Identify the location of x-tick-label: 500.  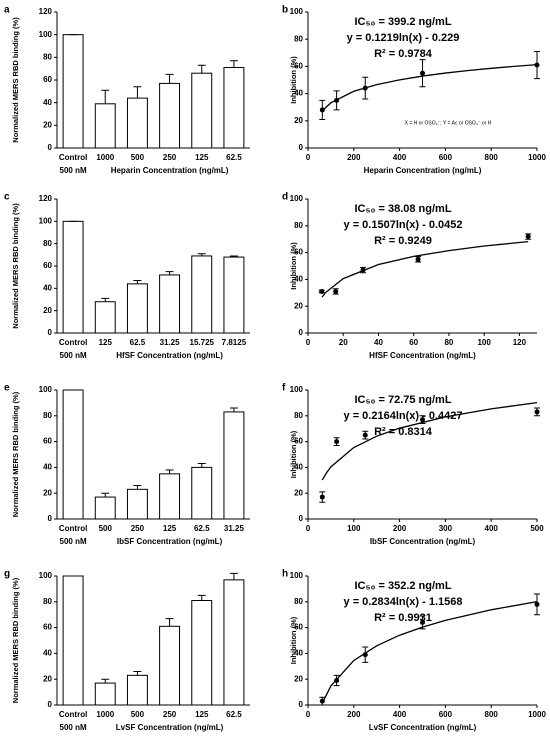
(138, 714).